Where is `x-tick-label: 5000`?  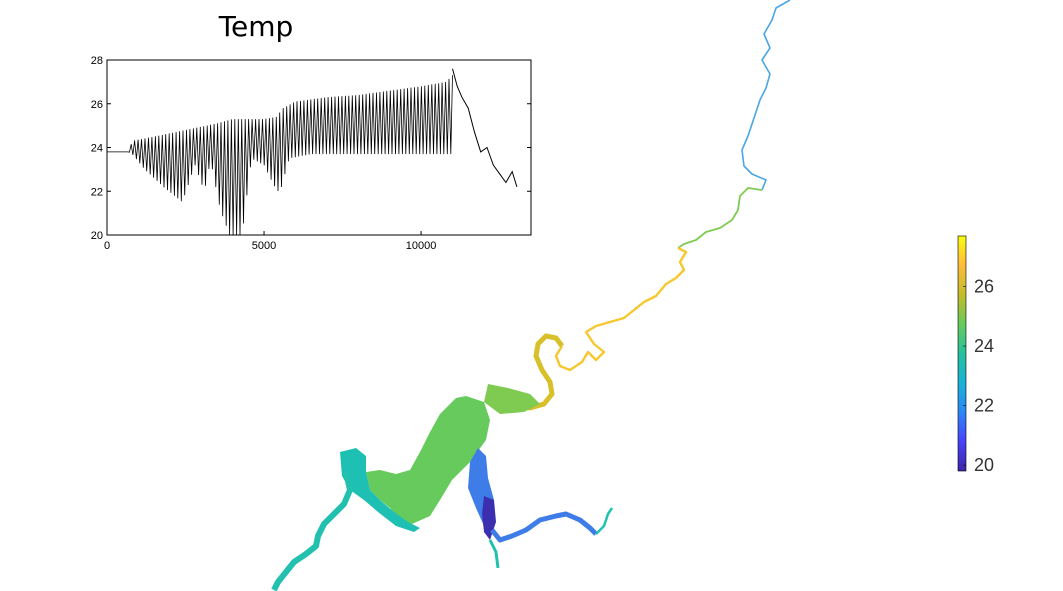 x-tick-label: 5000 is located at coordinates (264, 246).